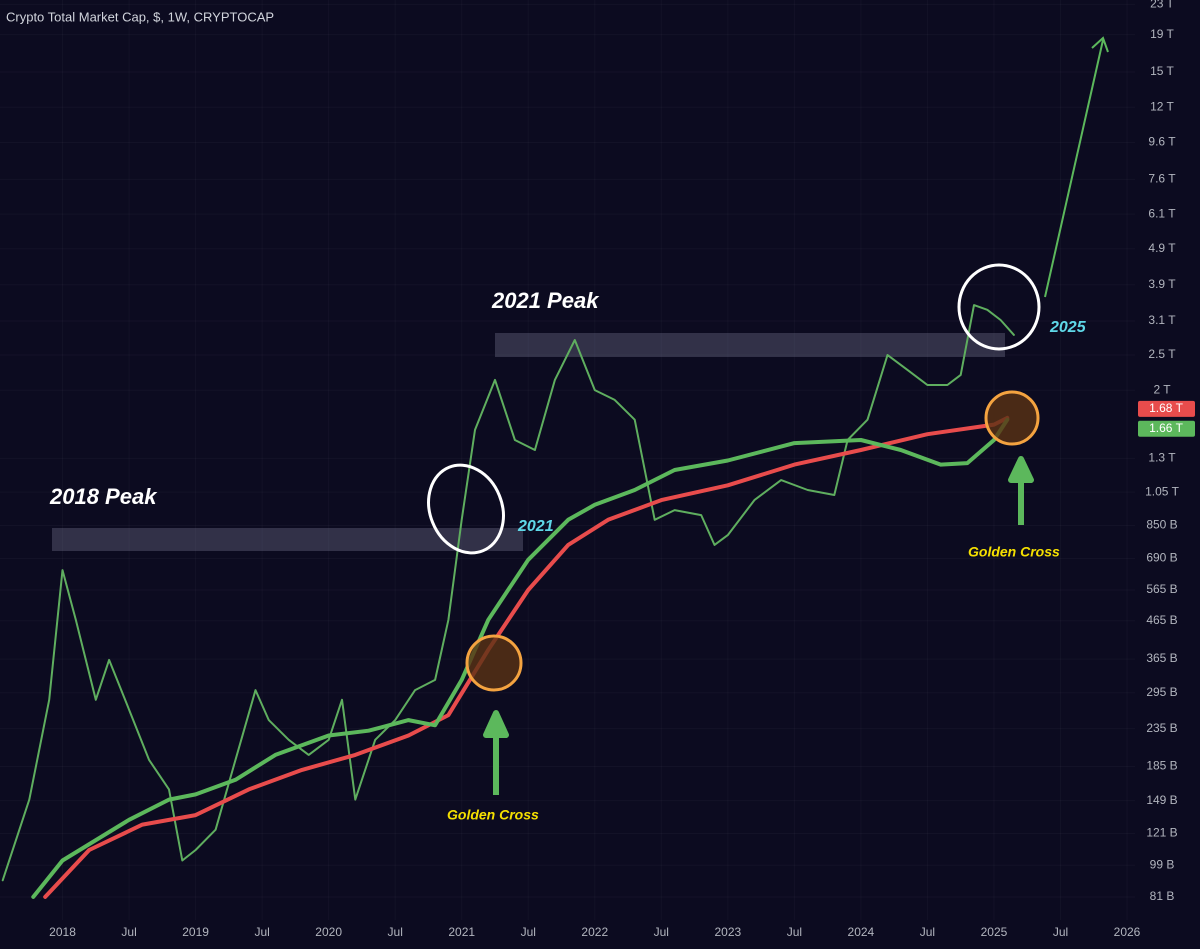 The width and height of the screenshot is (1200, 949). Describe the element at coordinates (1162, 458) in the screenshot. I see `y-tick-label: 1.3 T` at that location.